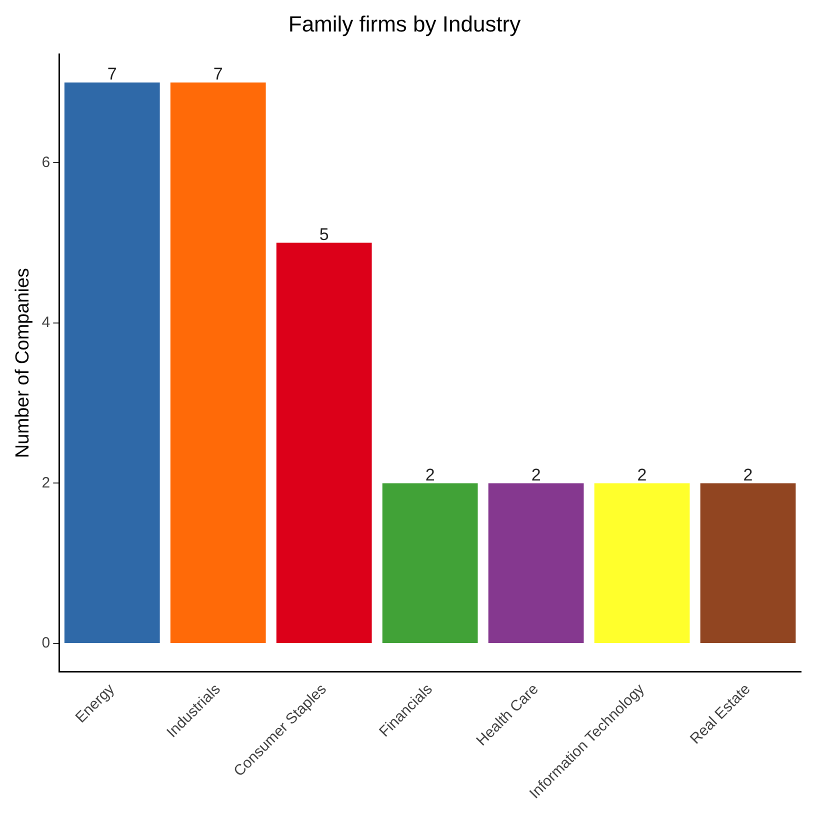 The image size is (817, 814). What do you see at coordinates (46, 323) in the screenshot?
I see `y-tick-label: 4` at bounding box center [46, 323].